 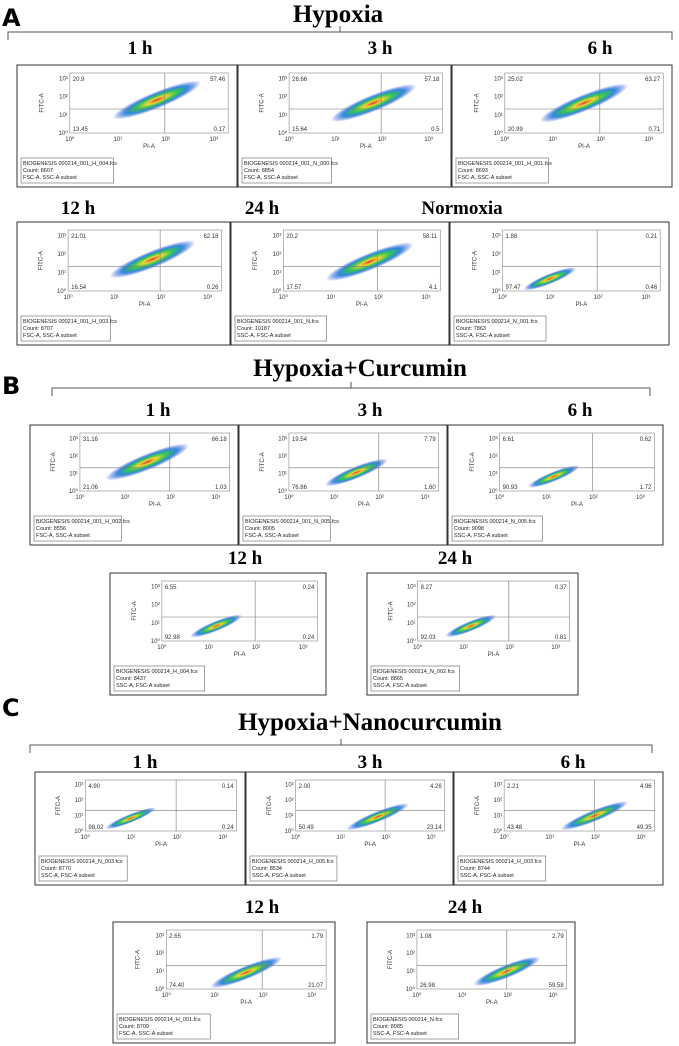 I want to click on quadrant-value: 49.35, so click(x=645, y=828).